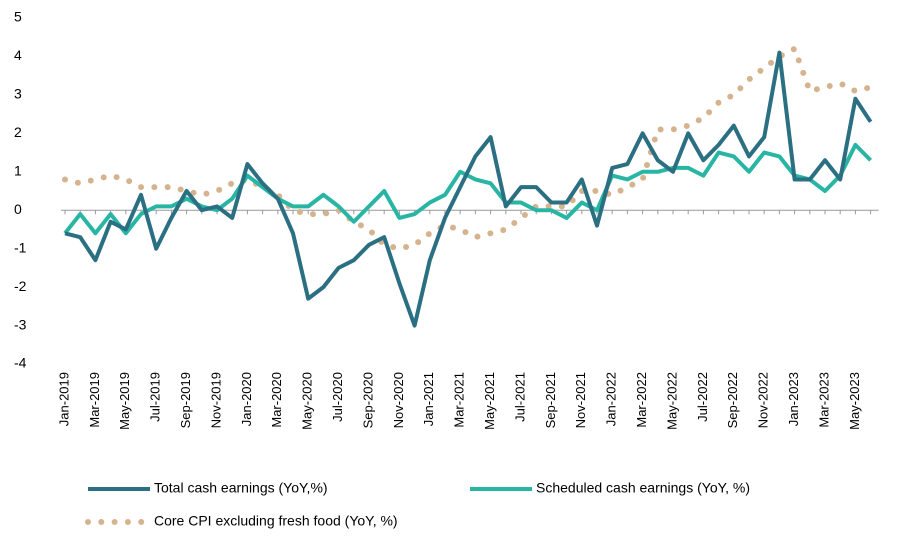 The height and width of the screenshot is (554, 898). What do you see at coordinates (63, 399) in the screenshot?
I see `x-tick-label: Jan-2019` at bounding box center [63, 399].